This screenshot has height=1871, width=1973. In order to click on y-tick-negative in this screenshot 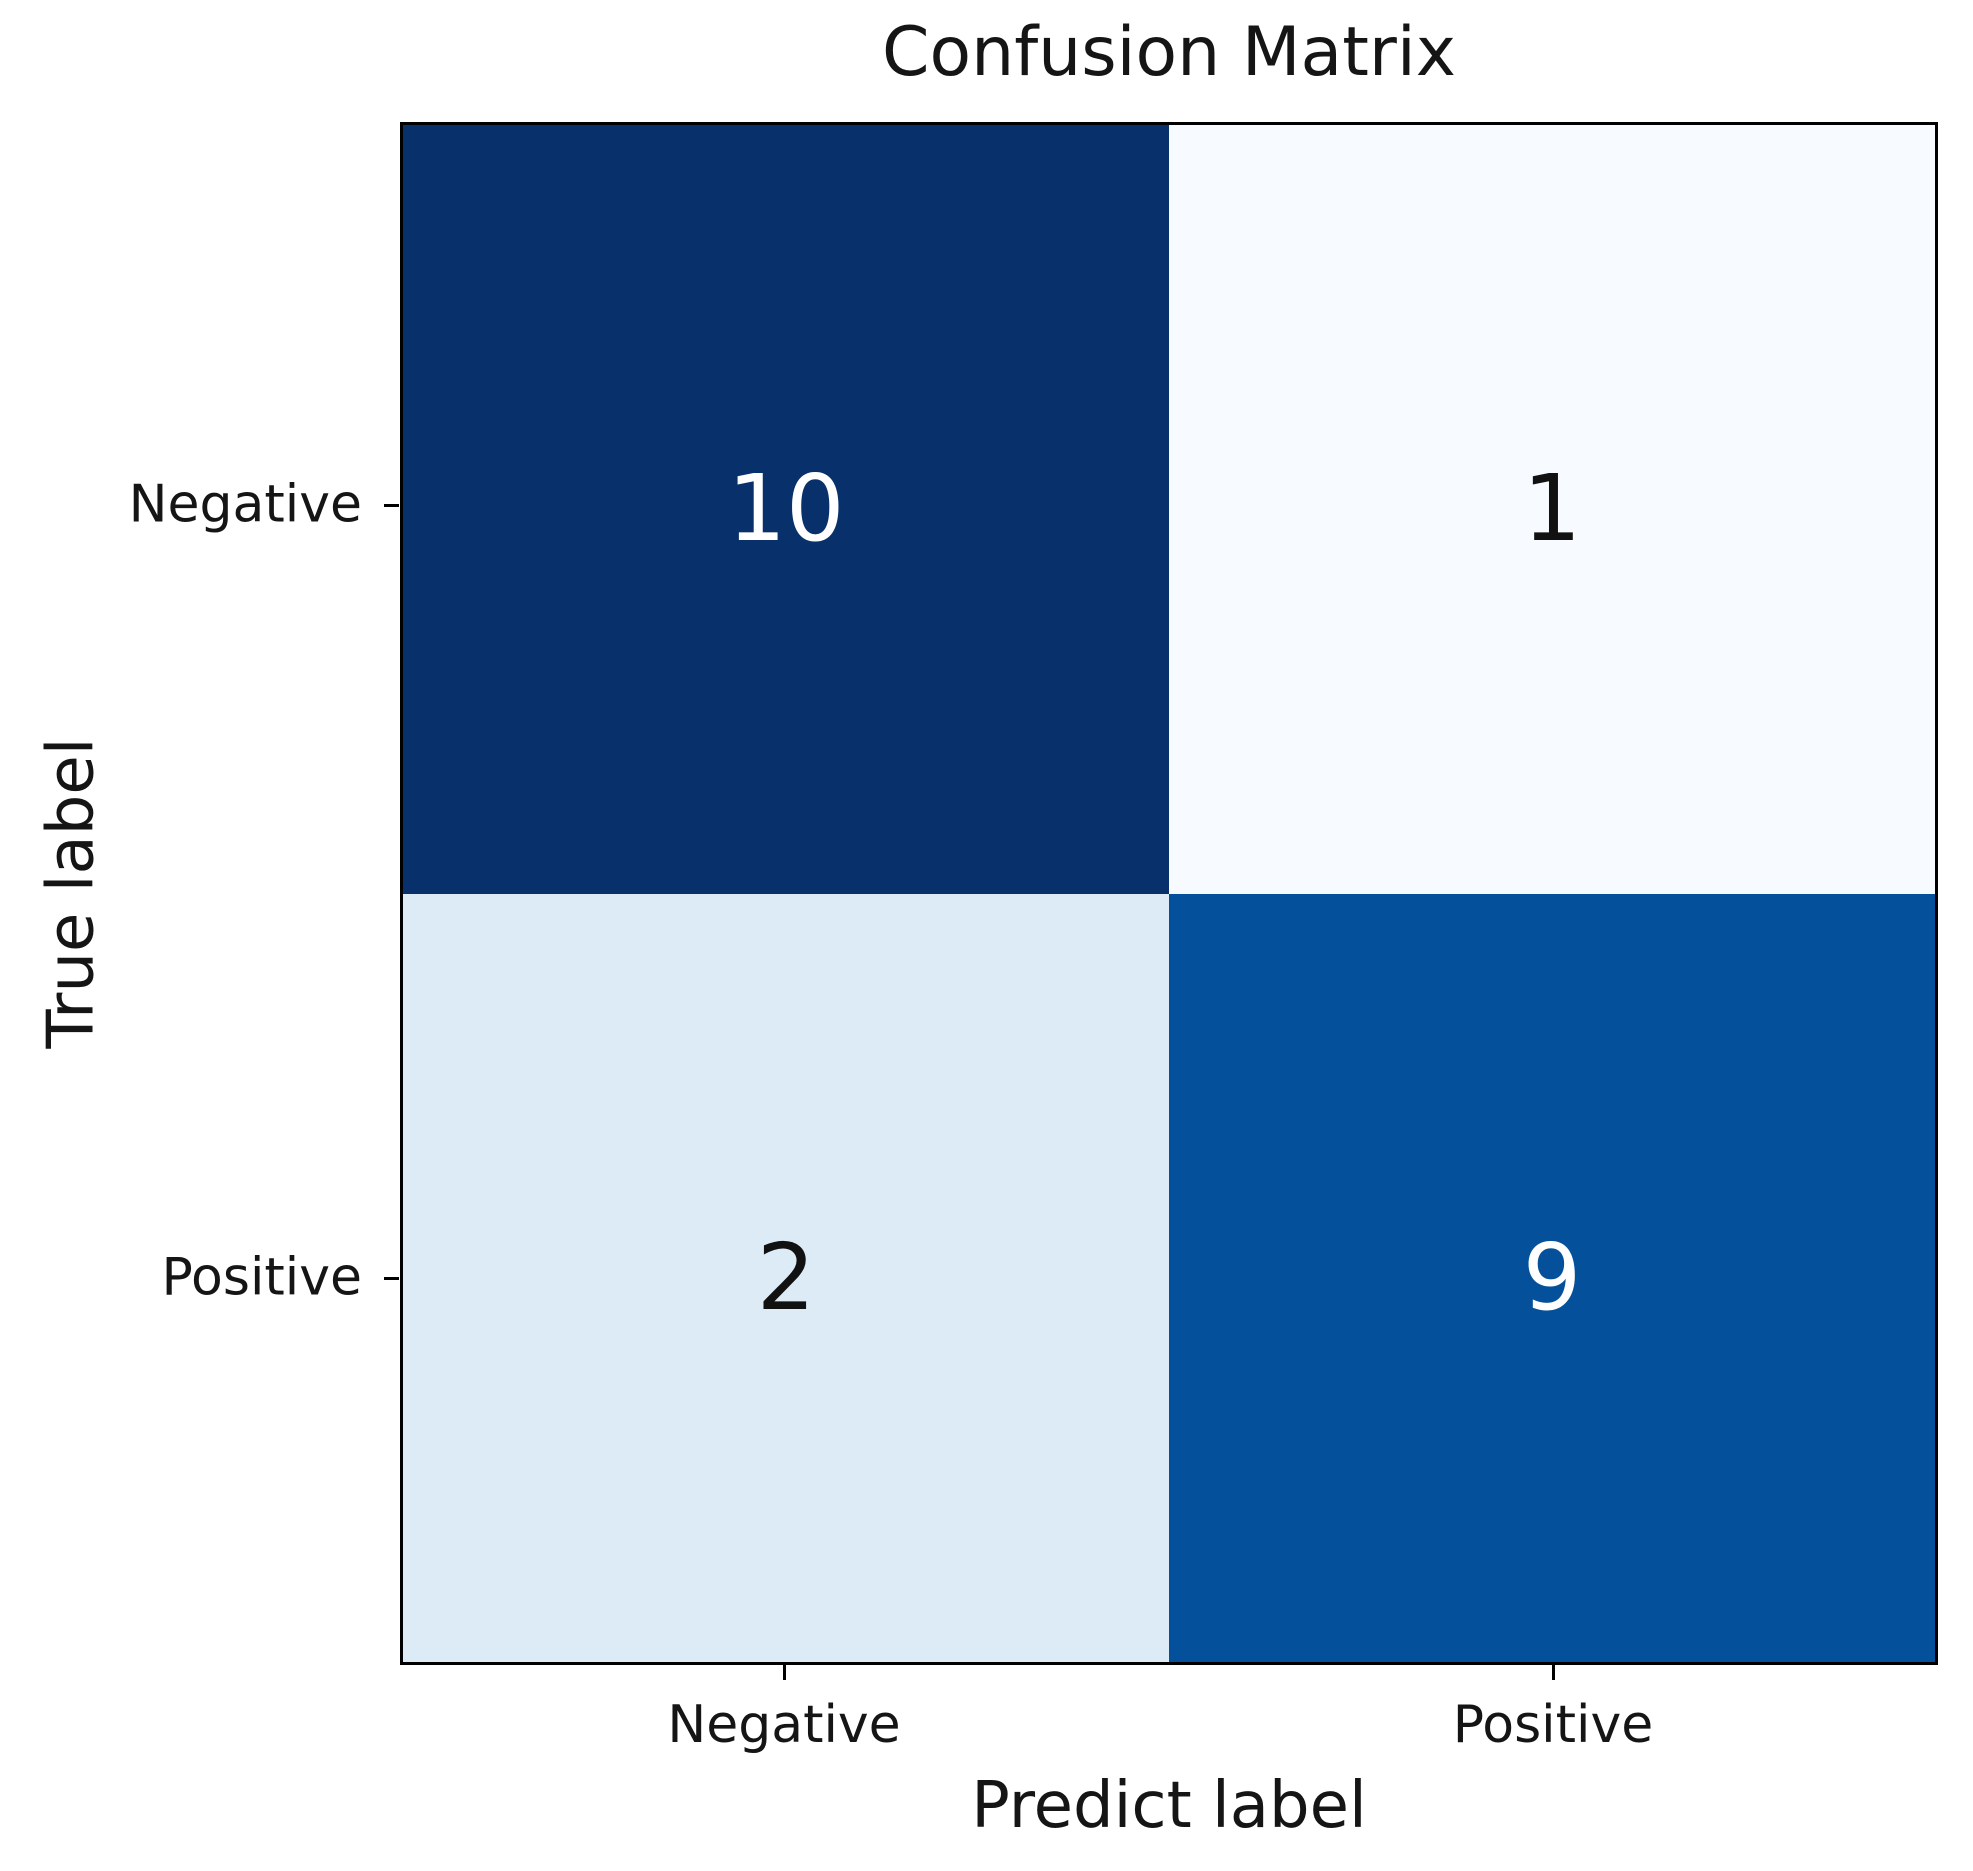, I will do `click(391, 505)`.